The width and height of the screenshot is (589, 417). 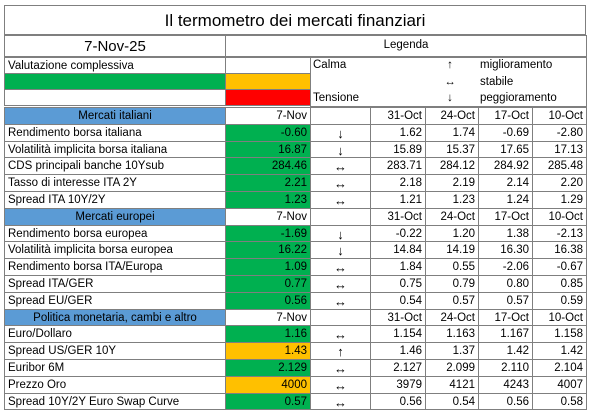 What do you see at coordinates (115, 200) in the screenshot?
I see `row-label: Spread ITA 10Y/2Y` at bounding box center [115, 200].